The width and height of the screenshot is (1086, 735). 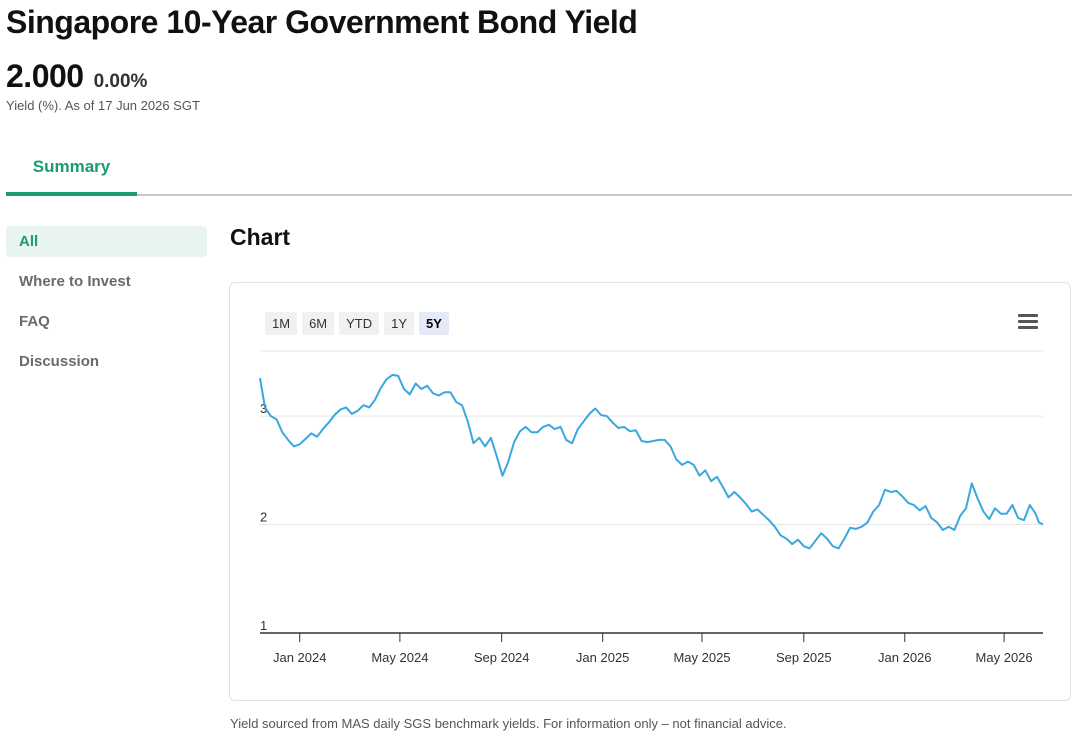 I want to click on x-tick-label: May 2026, so click(x=1004, y=657).